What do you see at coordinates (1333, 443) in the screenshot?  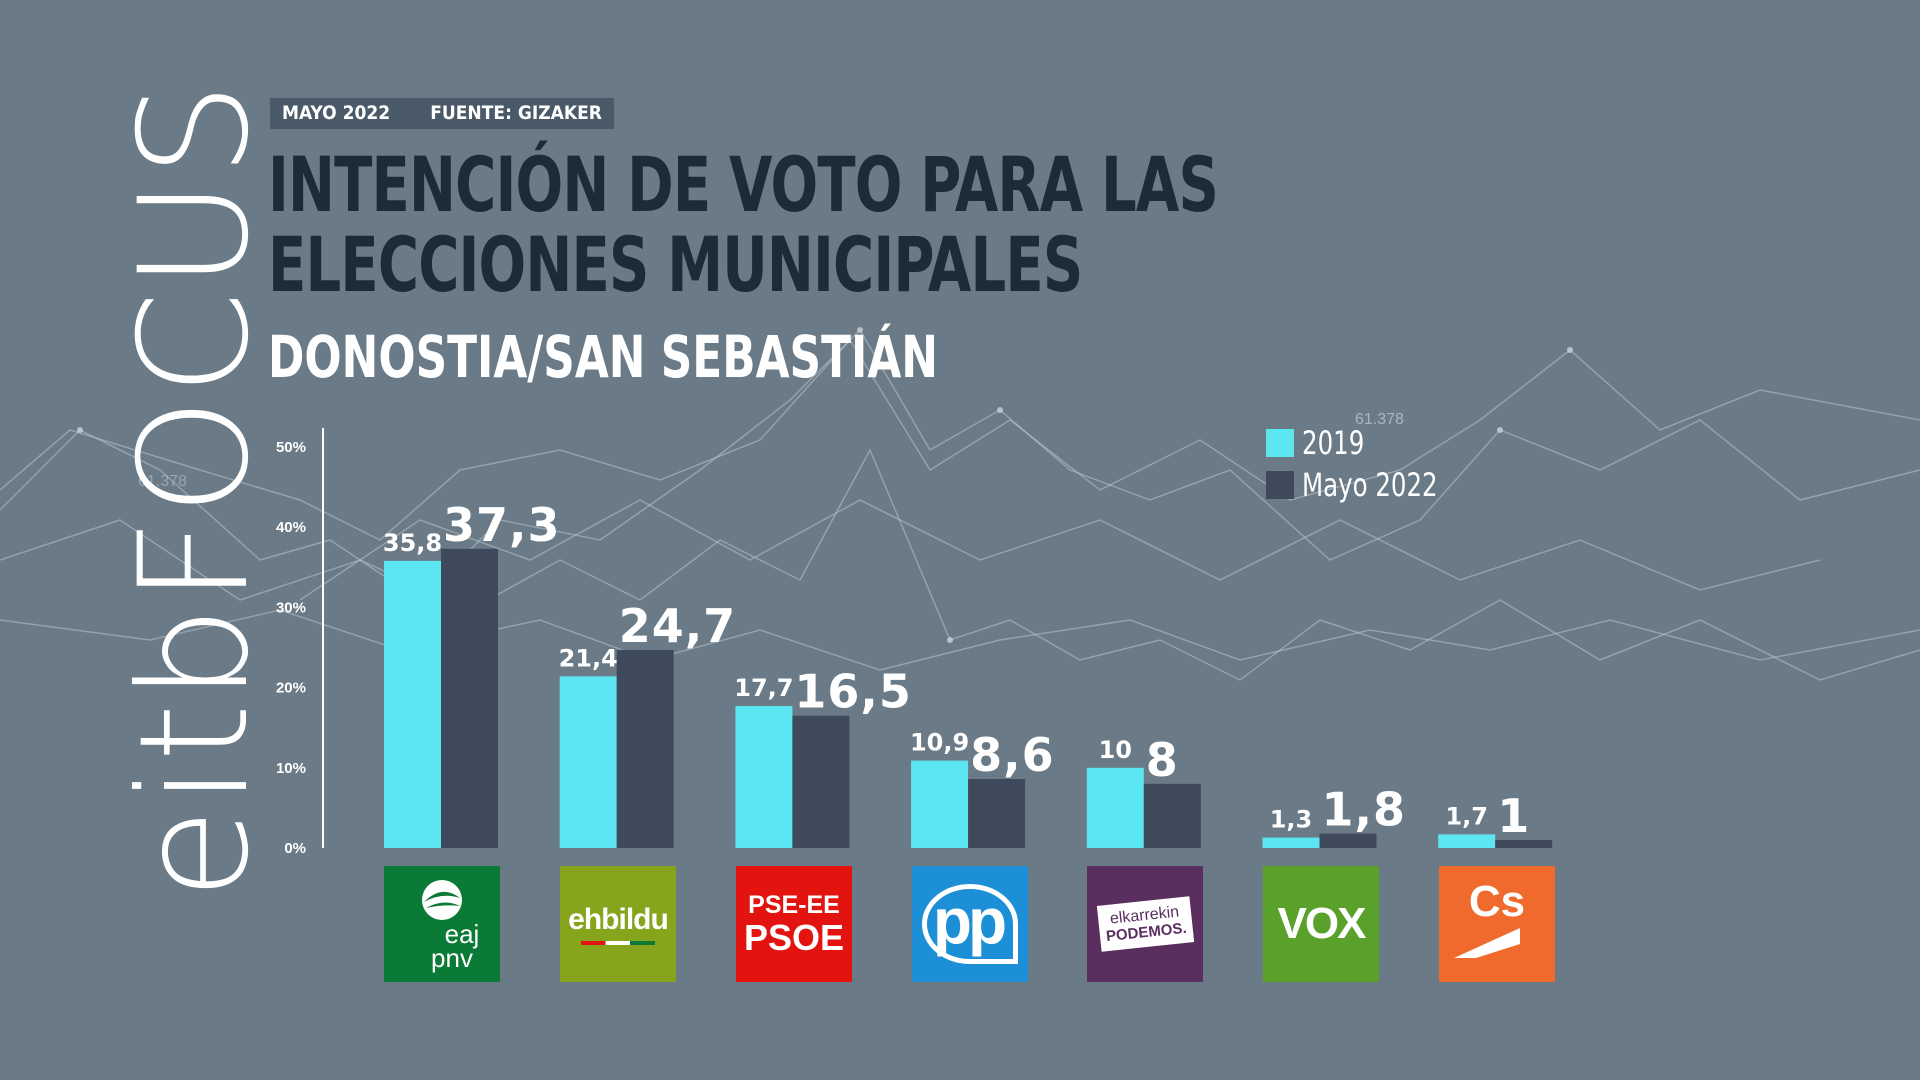 I see `legend-label-2019: 2019` at bounding box center [1333, 443].